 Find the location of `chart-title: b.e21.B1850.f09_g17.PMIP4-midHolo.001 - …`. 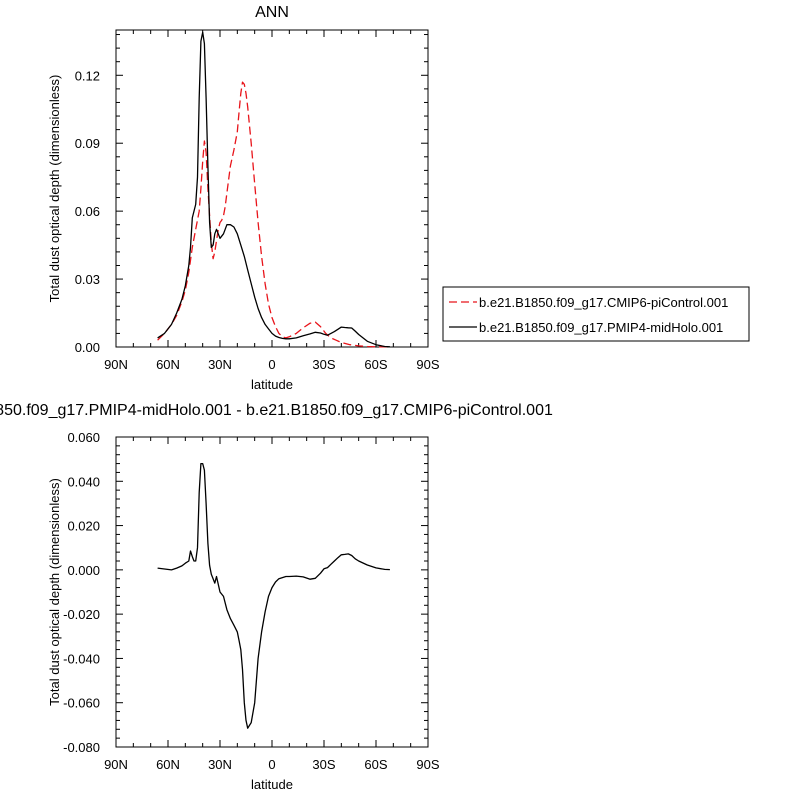

chart-title: b.e21.B1850.f09_g17.PMIP4-midHolo.001 - … is located at coordinates (276, 410).